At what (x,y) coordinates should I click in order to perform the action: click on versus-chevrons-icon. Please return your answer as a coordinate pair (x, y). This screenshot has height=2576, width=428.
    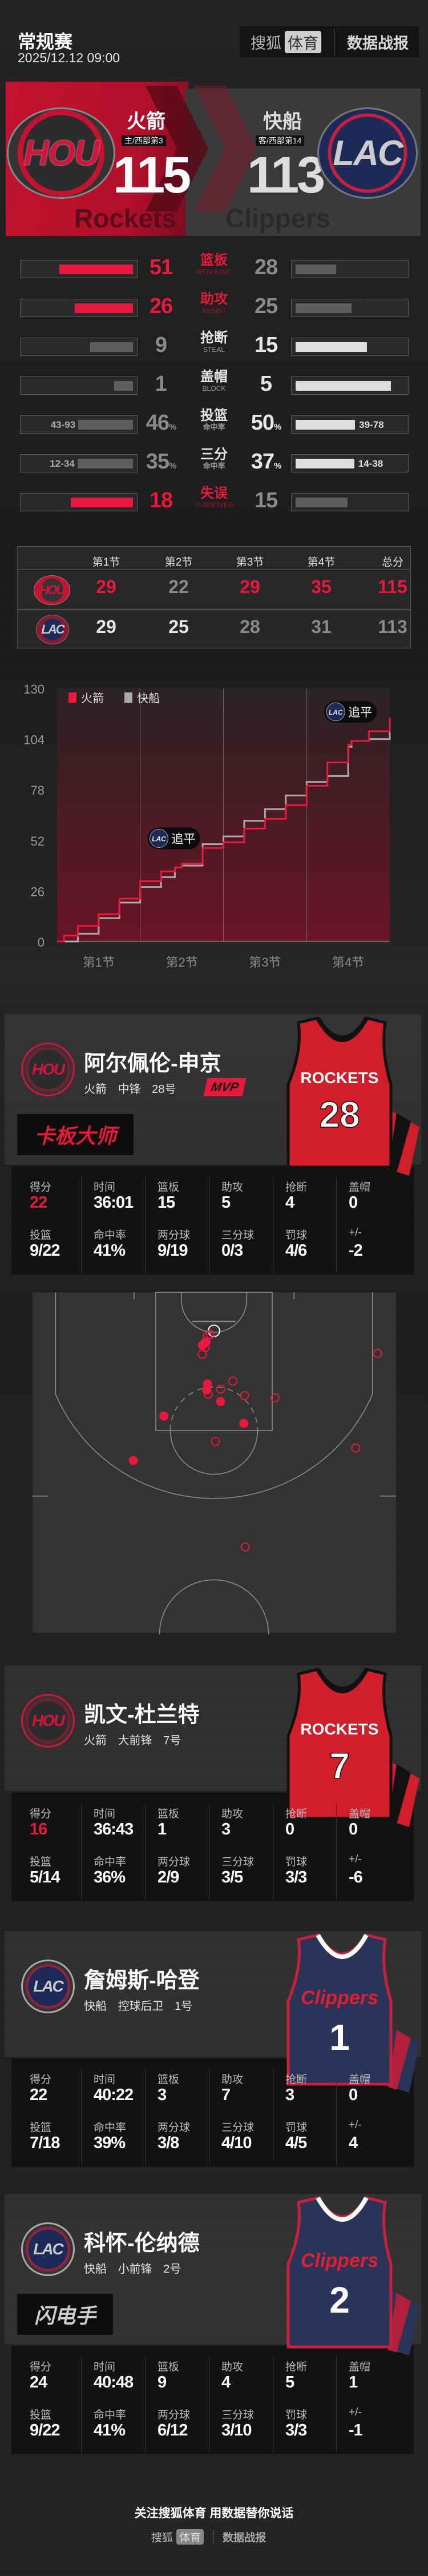
    Looking at the image, I should click on (201, 148).